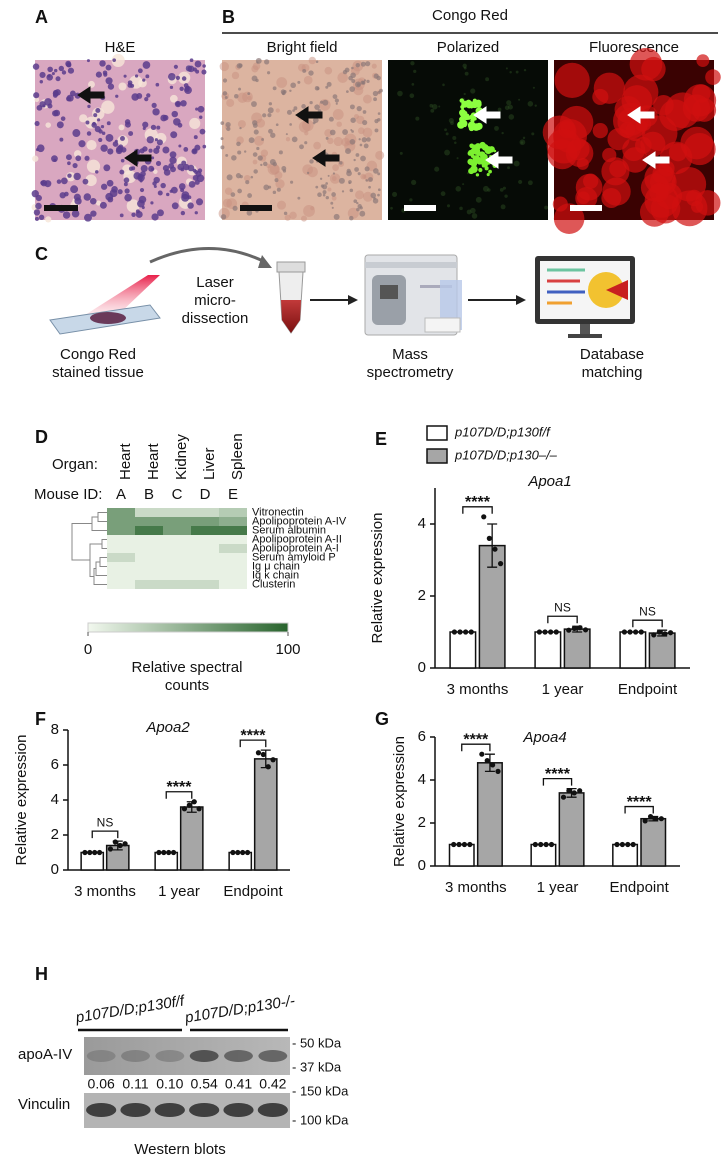  I want to click on legend-swatch, so click(437, 433).